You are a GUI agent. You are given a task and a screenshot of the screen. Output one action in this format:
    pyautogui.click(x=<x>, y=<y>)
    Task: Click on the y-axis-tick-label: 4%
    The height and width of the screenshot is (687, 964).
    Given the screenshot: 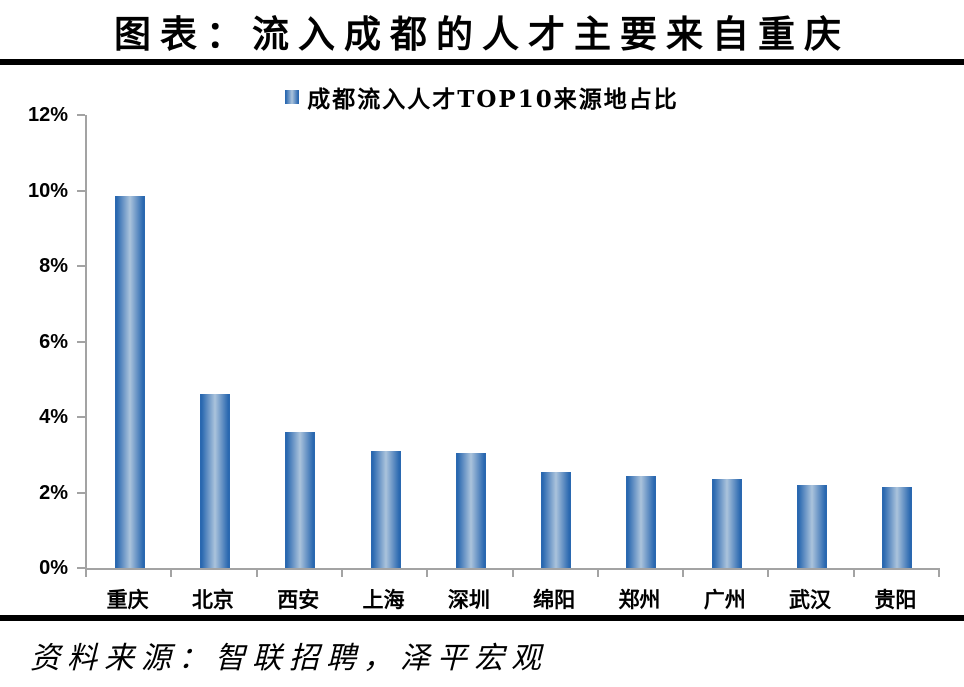 What is the action you would take?
    pyautogui.click(x=53, y=417)
    